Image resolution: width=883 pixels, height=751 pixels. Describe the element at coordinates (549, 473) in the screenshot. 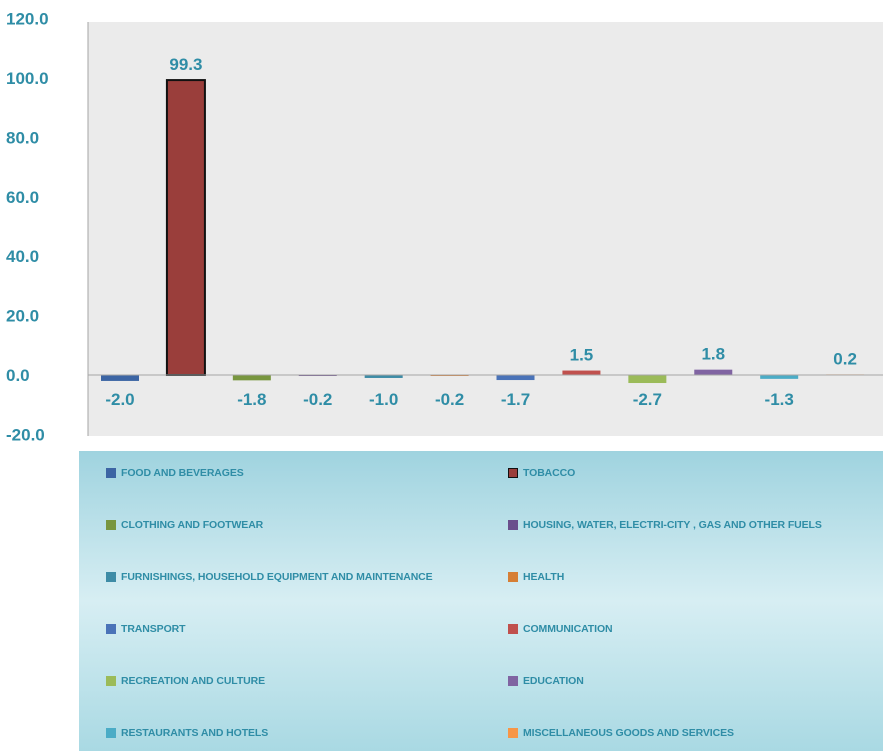

I see `legend-label: TOBACCO` at that location.